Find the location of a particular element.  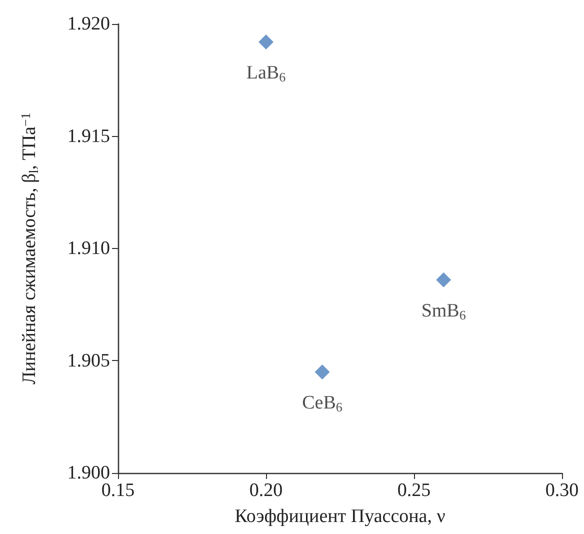

y-tick-label: 1.920 is located at coordinates (88, 24).